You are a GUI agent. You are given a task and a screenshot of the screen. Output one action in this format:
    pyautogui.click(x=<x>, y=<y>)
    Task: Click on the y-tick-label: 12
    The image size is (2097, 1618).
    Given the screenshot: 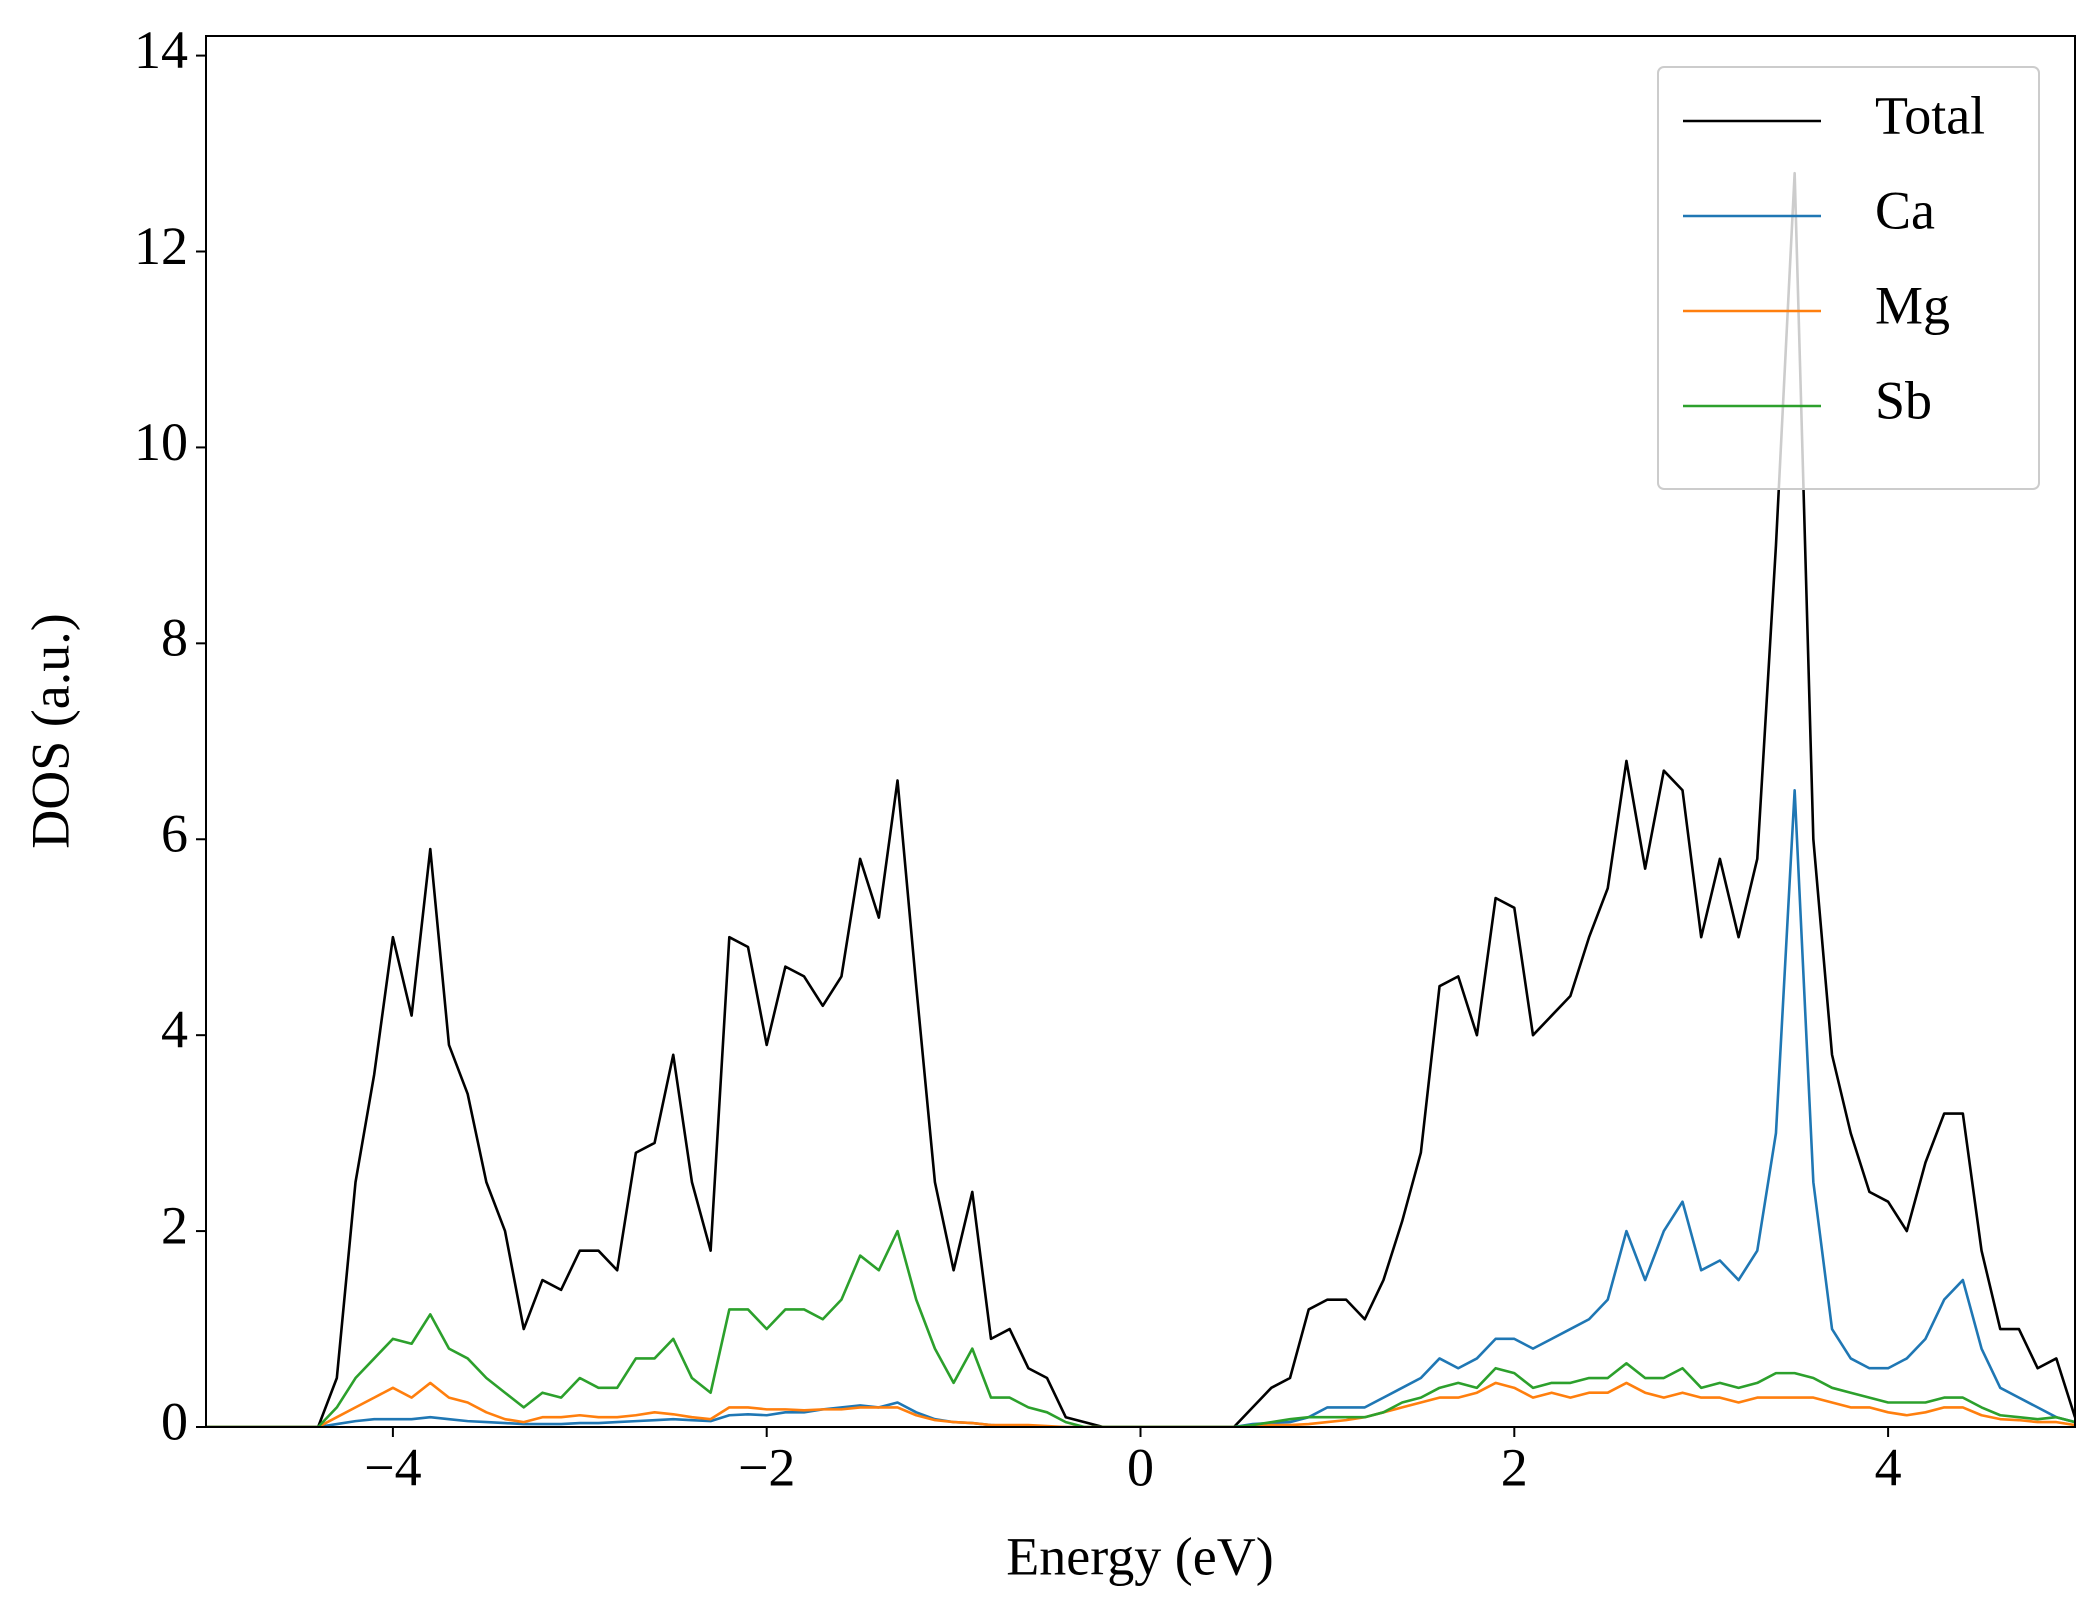 What is the action you would take?
    pyautogui.click(x=161, y=246)
    